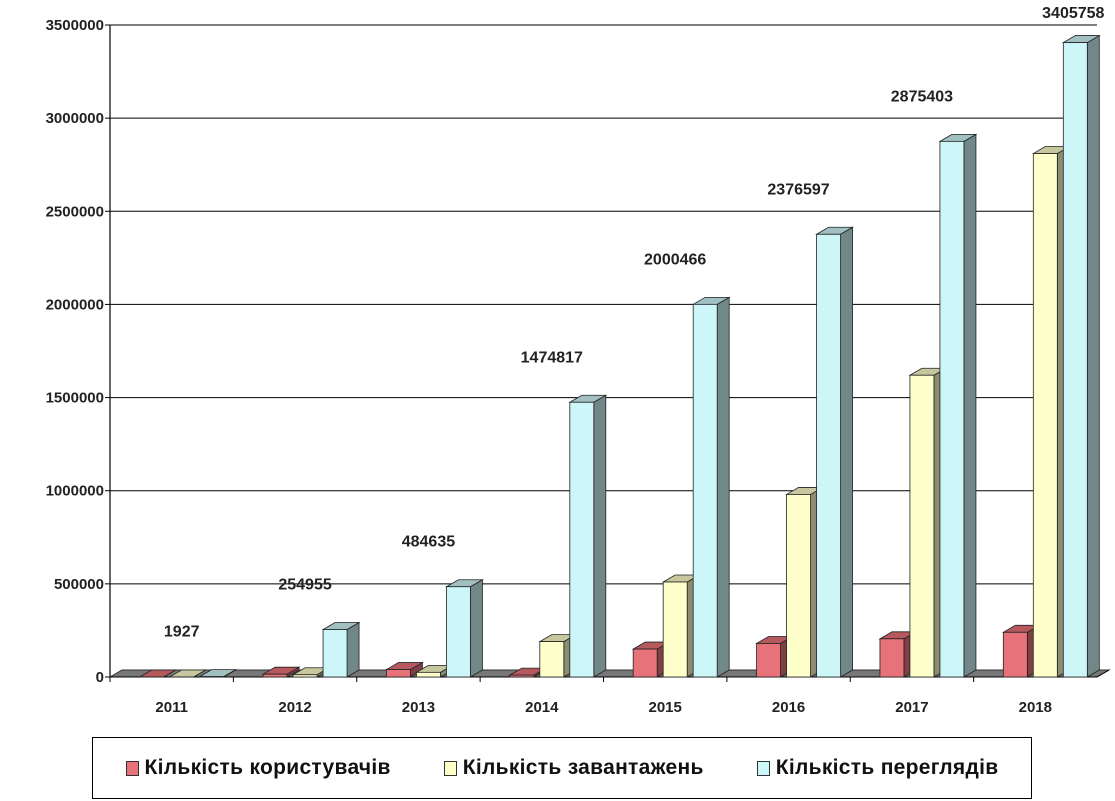 Image resolution: width=1115 pixels, height=801 pixels. I want to click on x-tick-label: 2014, so click(542, 707).